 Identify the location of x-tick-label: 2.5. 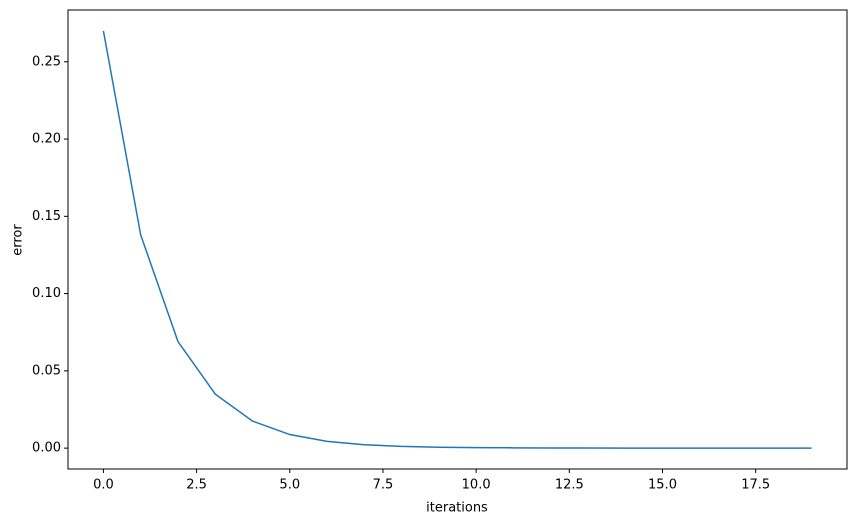
(196, 485).